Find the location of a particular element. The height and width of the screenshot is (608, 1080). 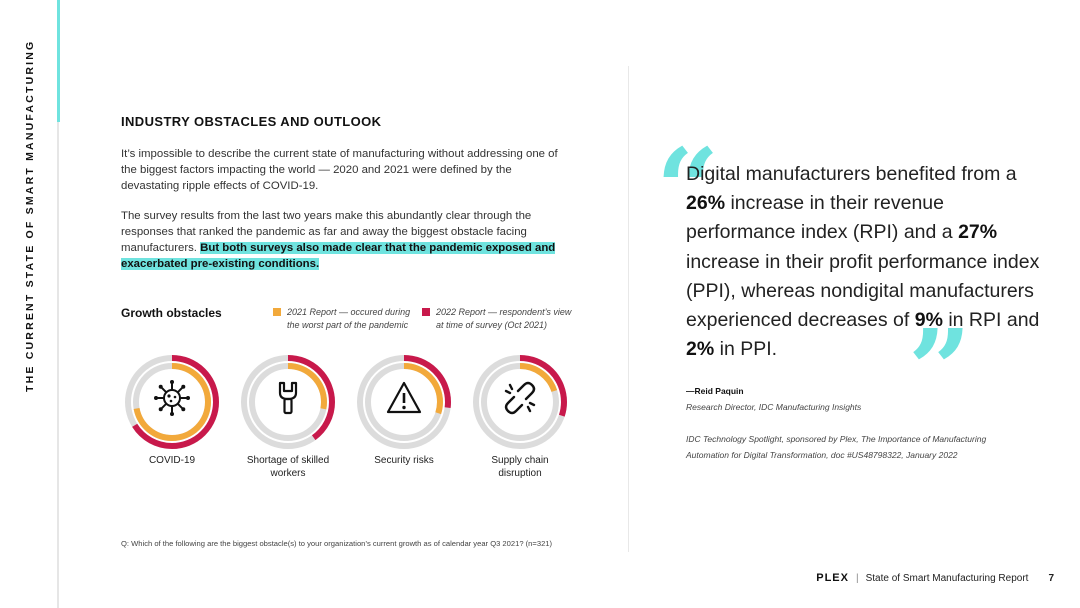

growth-obstacles-title: Growth obstacles is located at coordinates (171, 313).